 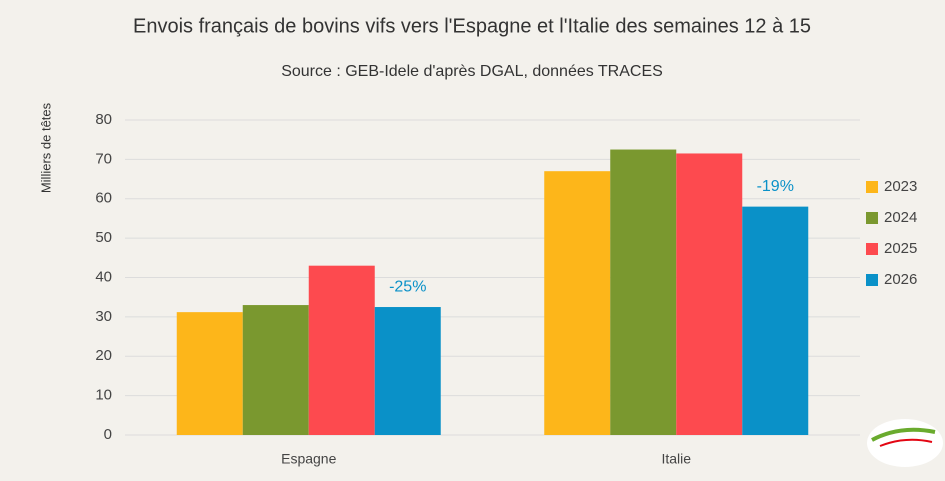 What do you see at coordinates (103, 237) in the screenshot?
I see `y-tick-label: 50` at bounding box center [103, 237].